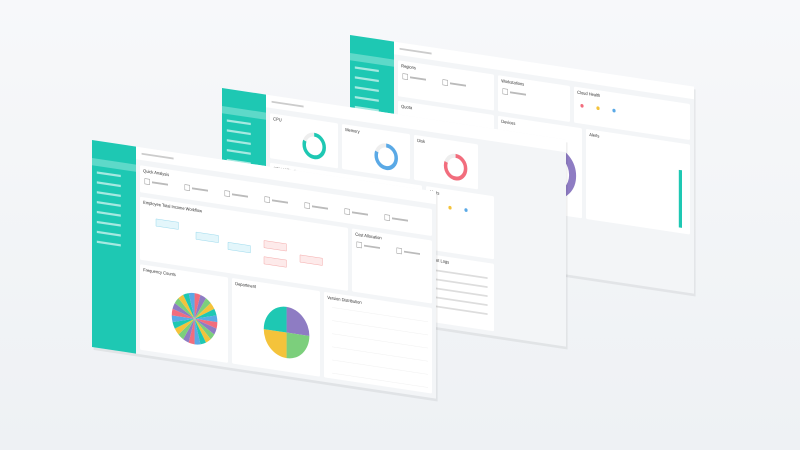 Image resolution: width=800 pixels, height=450 pixels. I want to click on card-title: Memory, so click(352, 131).